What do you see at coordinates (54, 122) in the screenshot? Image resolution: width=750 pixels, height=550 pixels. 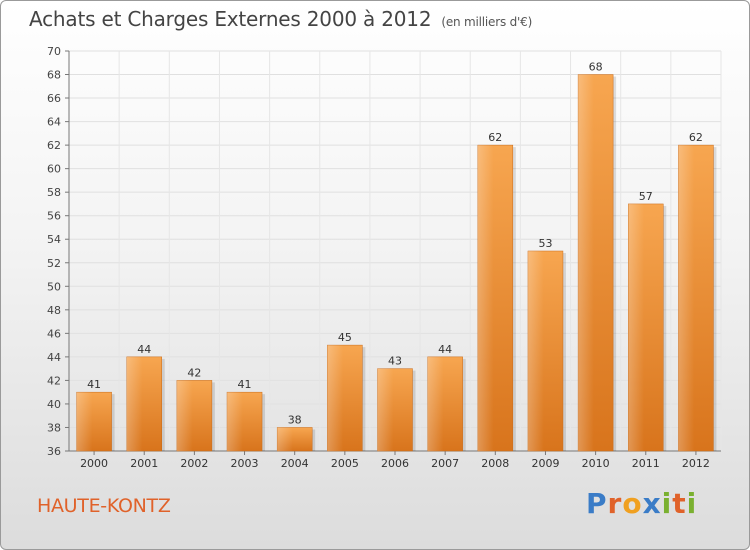 I see `y-tick-label: 64` at bounding box center [54, 122].